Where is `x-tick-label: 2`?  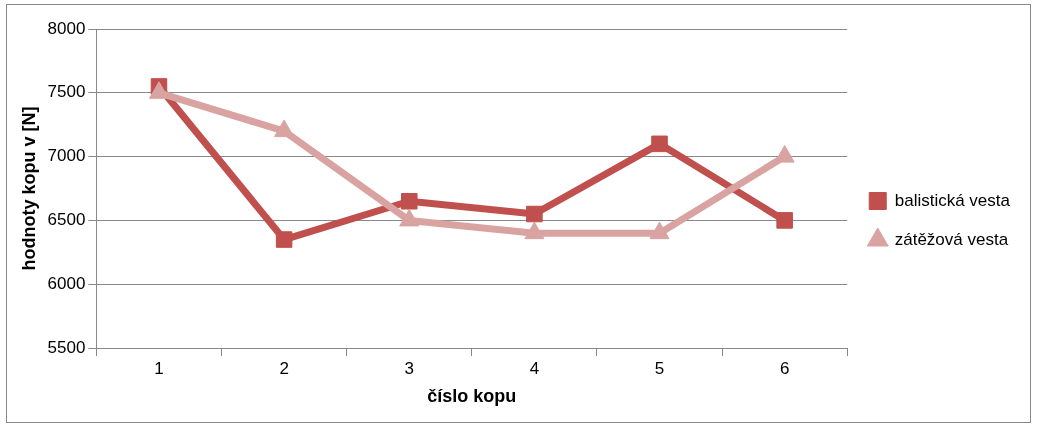 x-tick-label: 2 is located at coordinates (284, 368).